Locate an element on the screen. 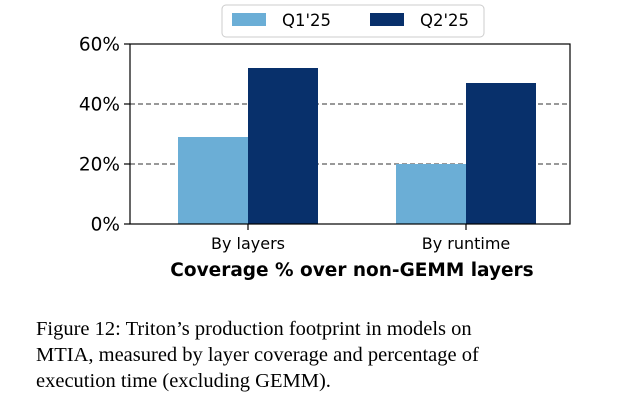  caption-line-3: execution time (excluding GEMM). is located at coordinates (183, 381).